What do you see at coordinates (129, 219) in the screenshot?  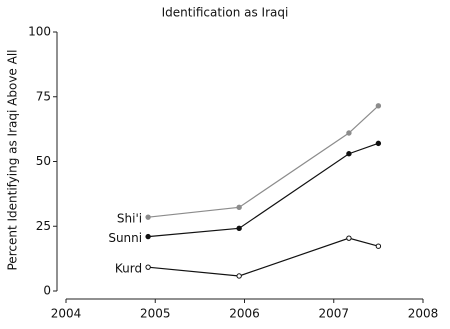 I see `series-label: Shi'i` at bounding box center [129, 219].